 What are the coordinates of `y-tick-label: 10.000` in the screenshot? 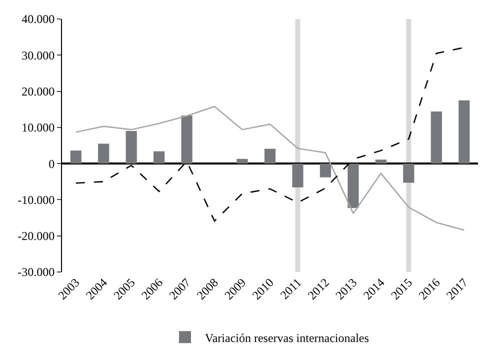 It's located at (38, 127).